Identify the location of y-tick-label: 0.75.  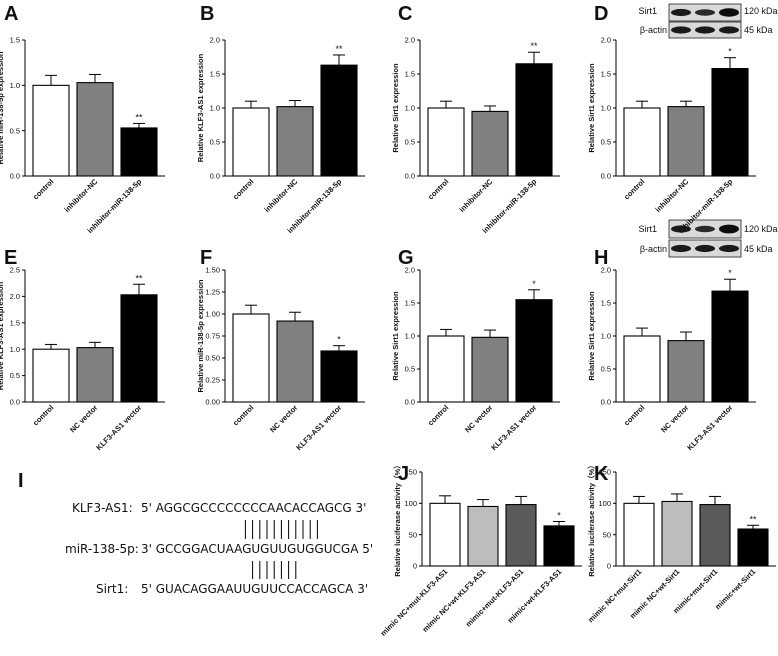
(212, 336).